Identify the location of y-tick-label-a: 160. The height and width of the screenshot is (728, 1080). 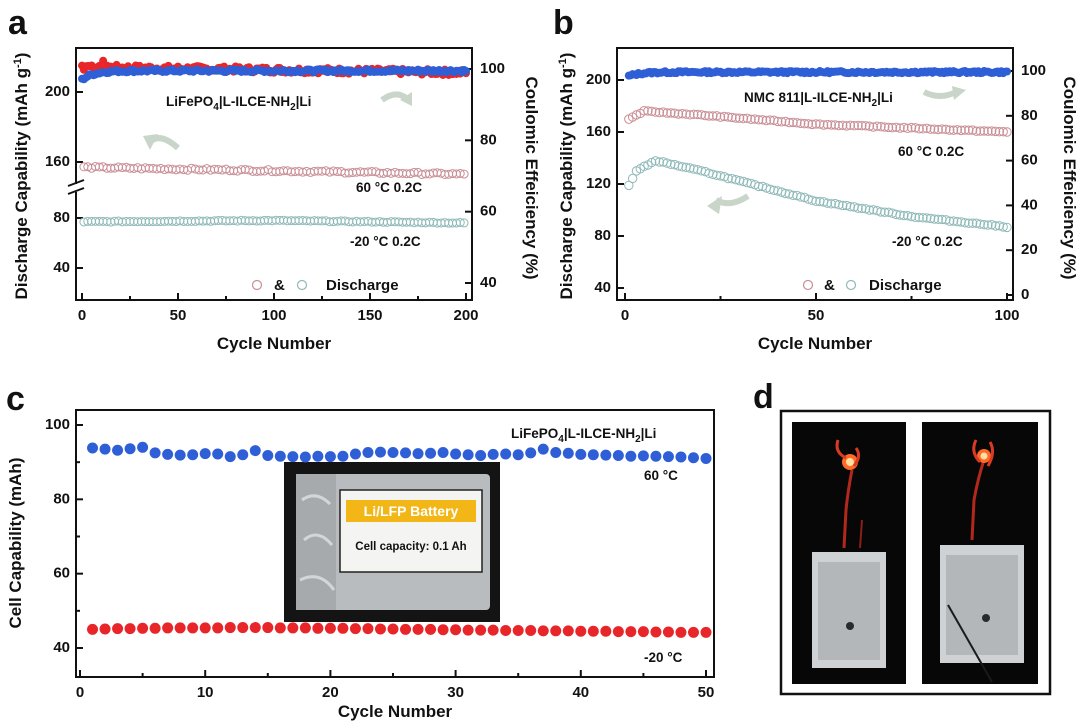
(57, 161).